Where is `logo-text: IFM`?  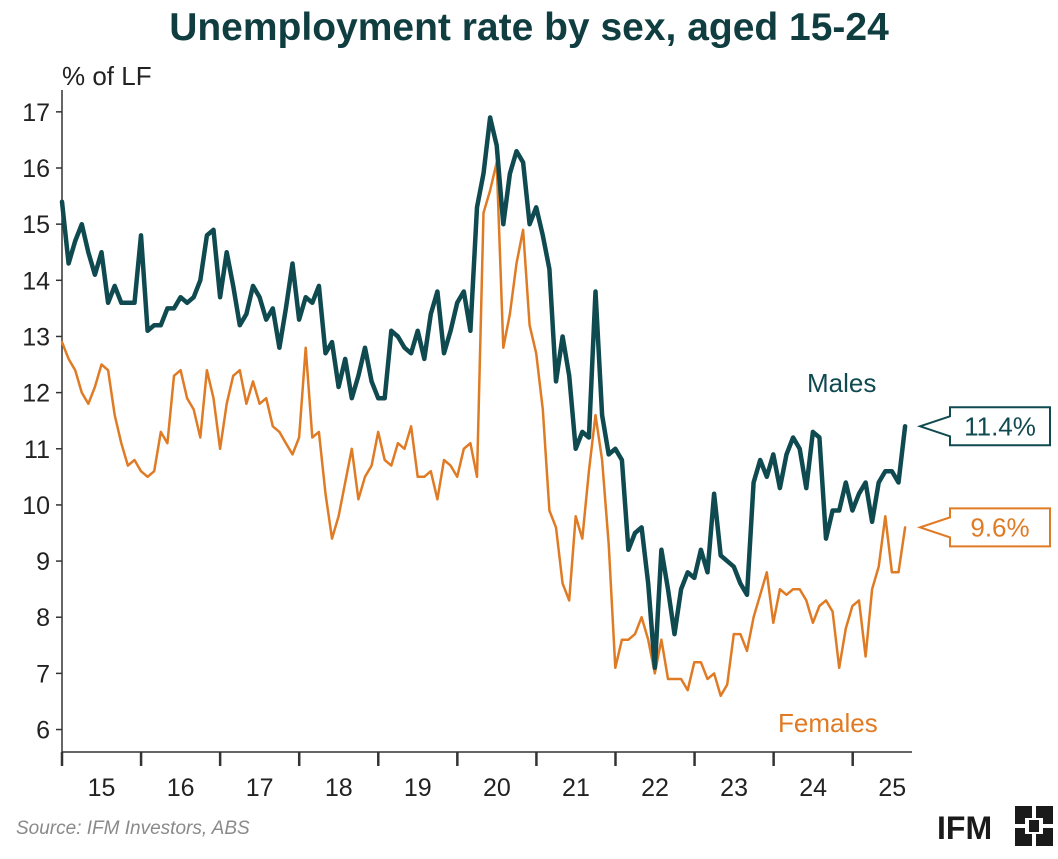 logo-text: IFM is located at coordinates (965, 828).